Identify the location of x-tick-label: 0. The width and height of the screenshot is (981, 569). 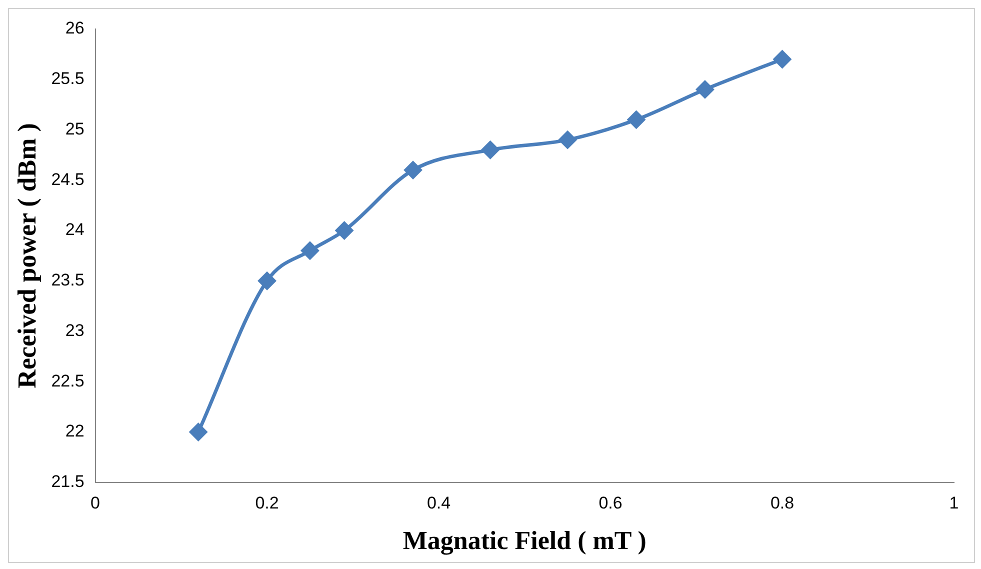
(95, 502).